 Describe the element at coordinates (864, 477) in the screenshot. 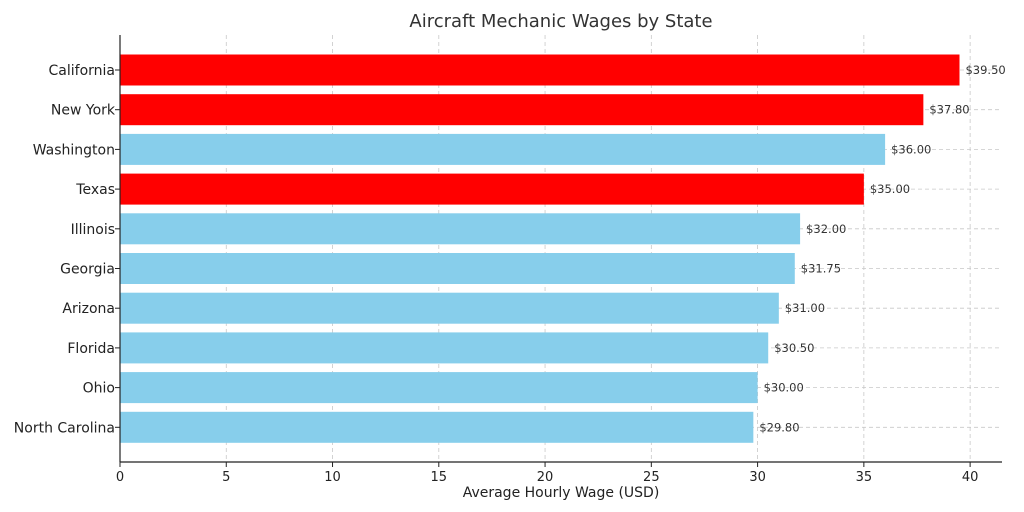

I see `x-tick-label: 35` at that location.